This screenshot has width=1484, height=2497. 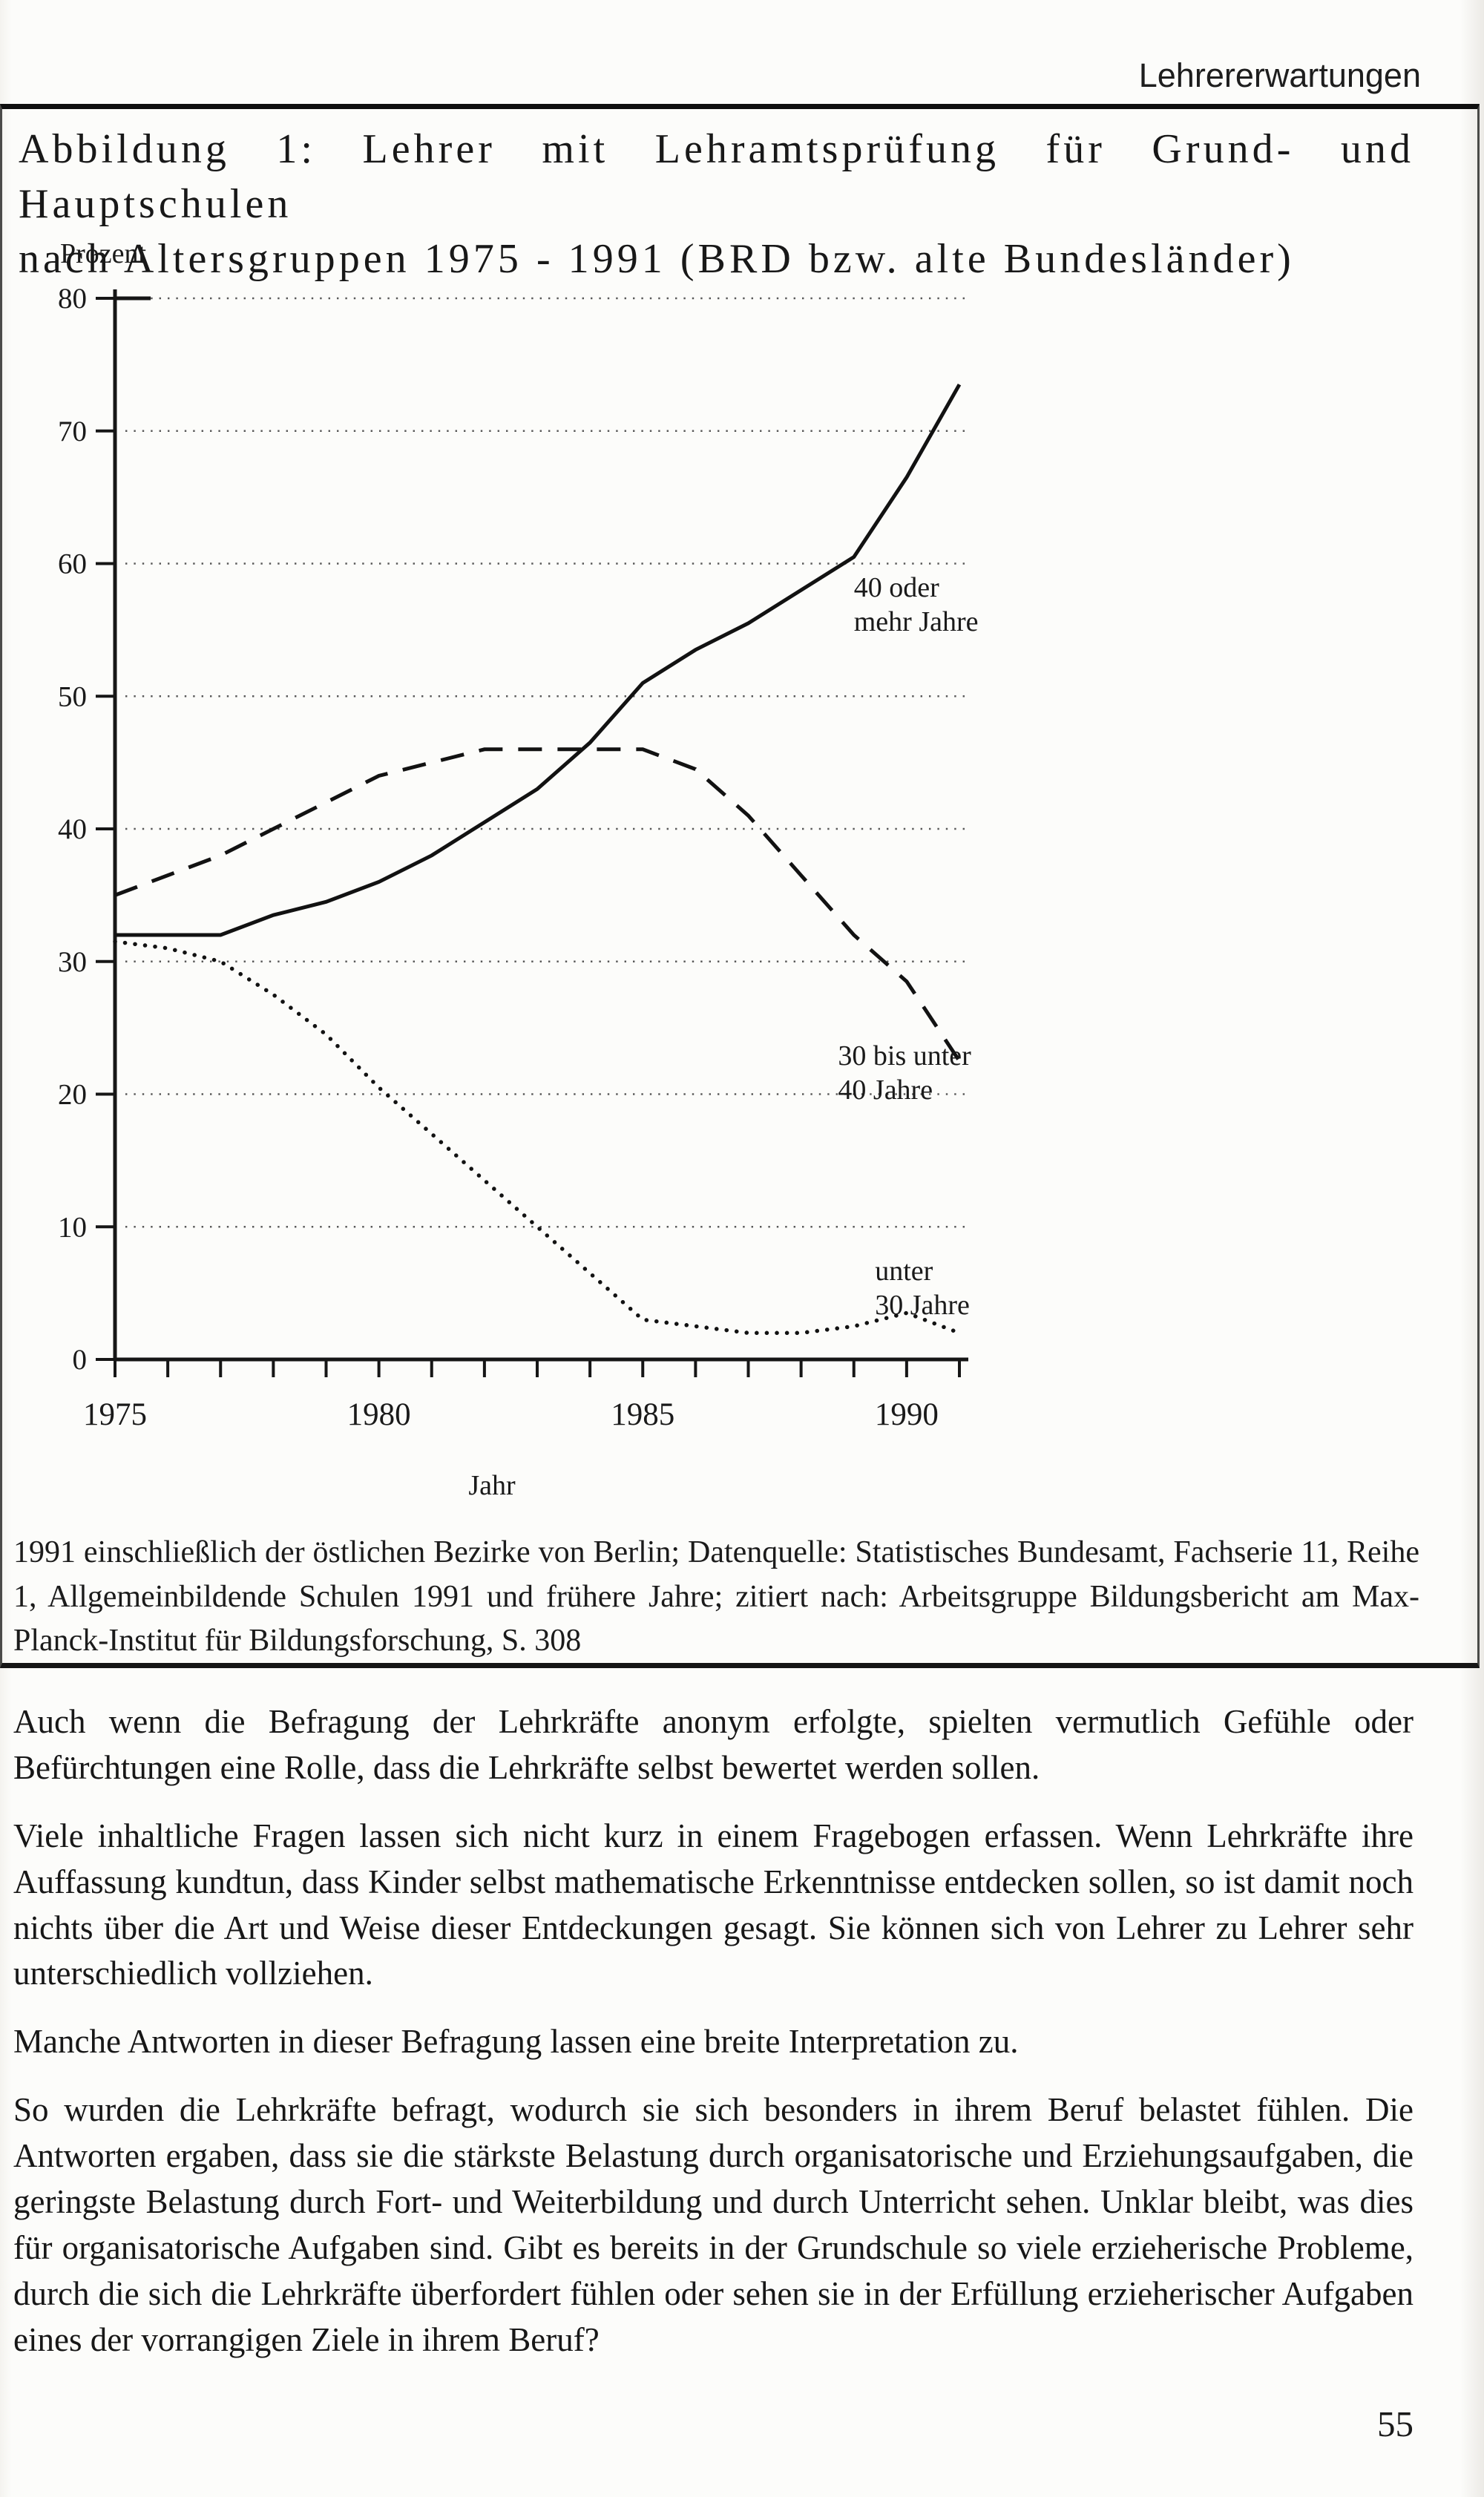 What do you see at coordinates (72, 962) in the screenshot?
I see `y-tick-label: 30` at bounding box center [72, 962].